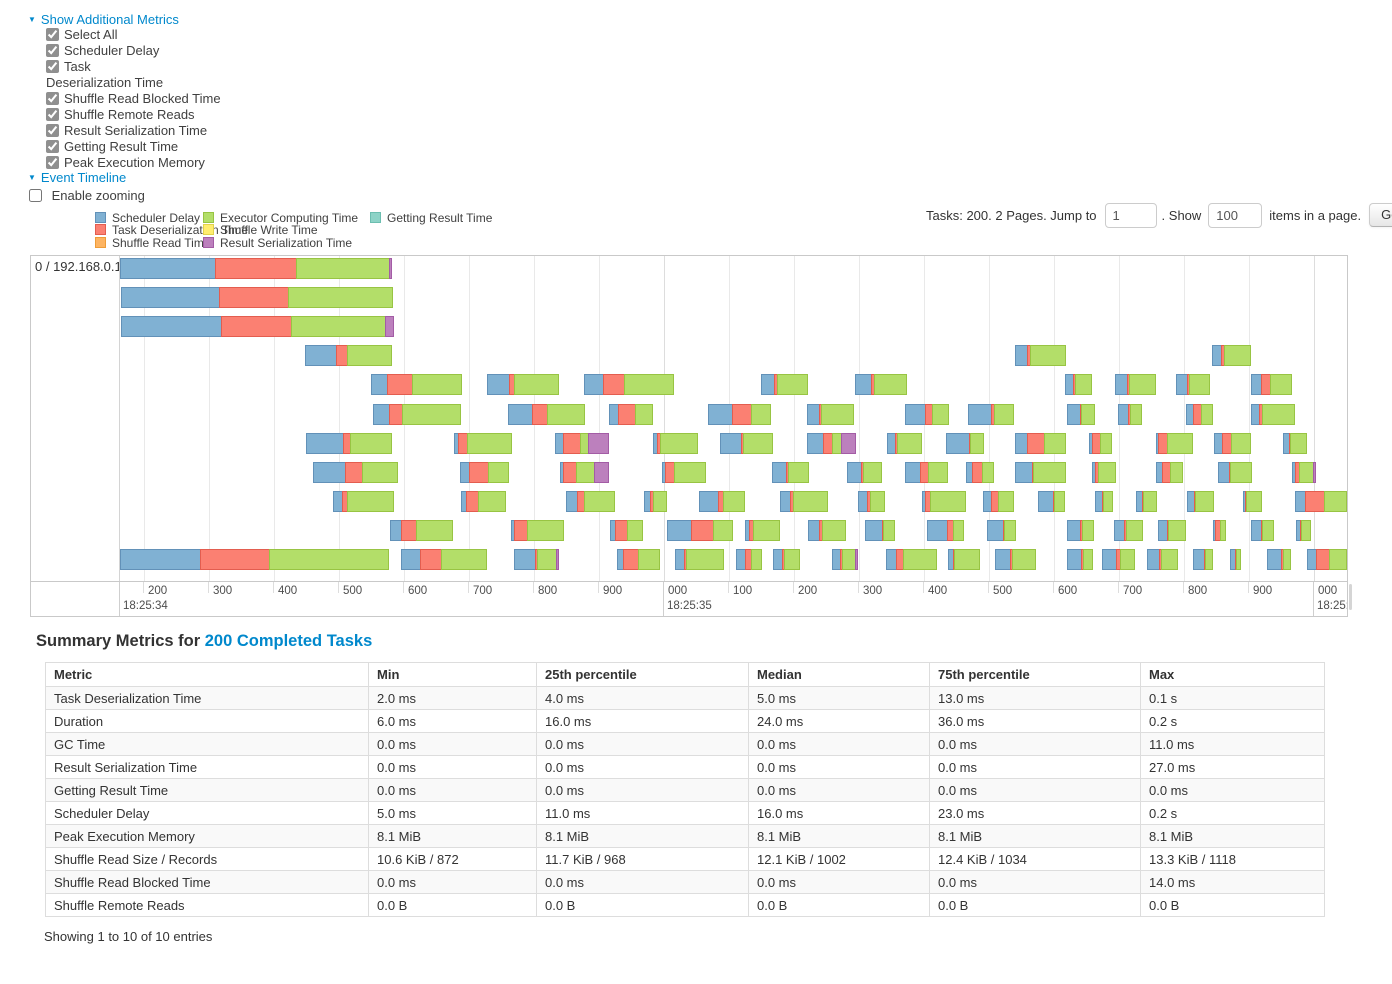 This screenshot has width=1392, height=984. I want to click on completed-tasks-link: 200 Completed Tasks, so click(288, 641).